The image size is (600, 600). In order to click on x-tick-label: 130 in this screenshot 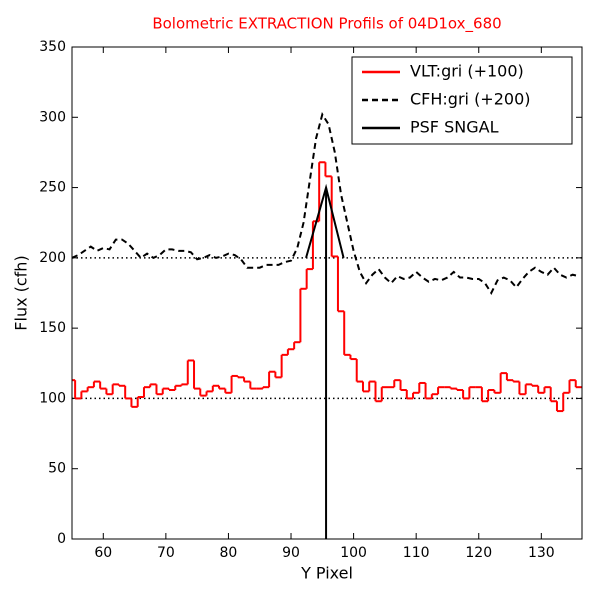, I will do `click(541, 553)`.